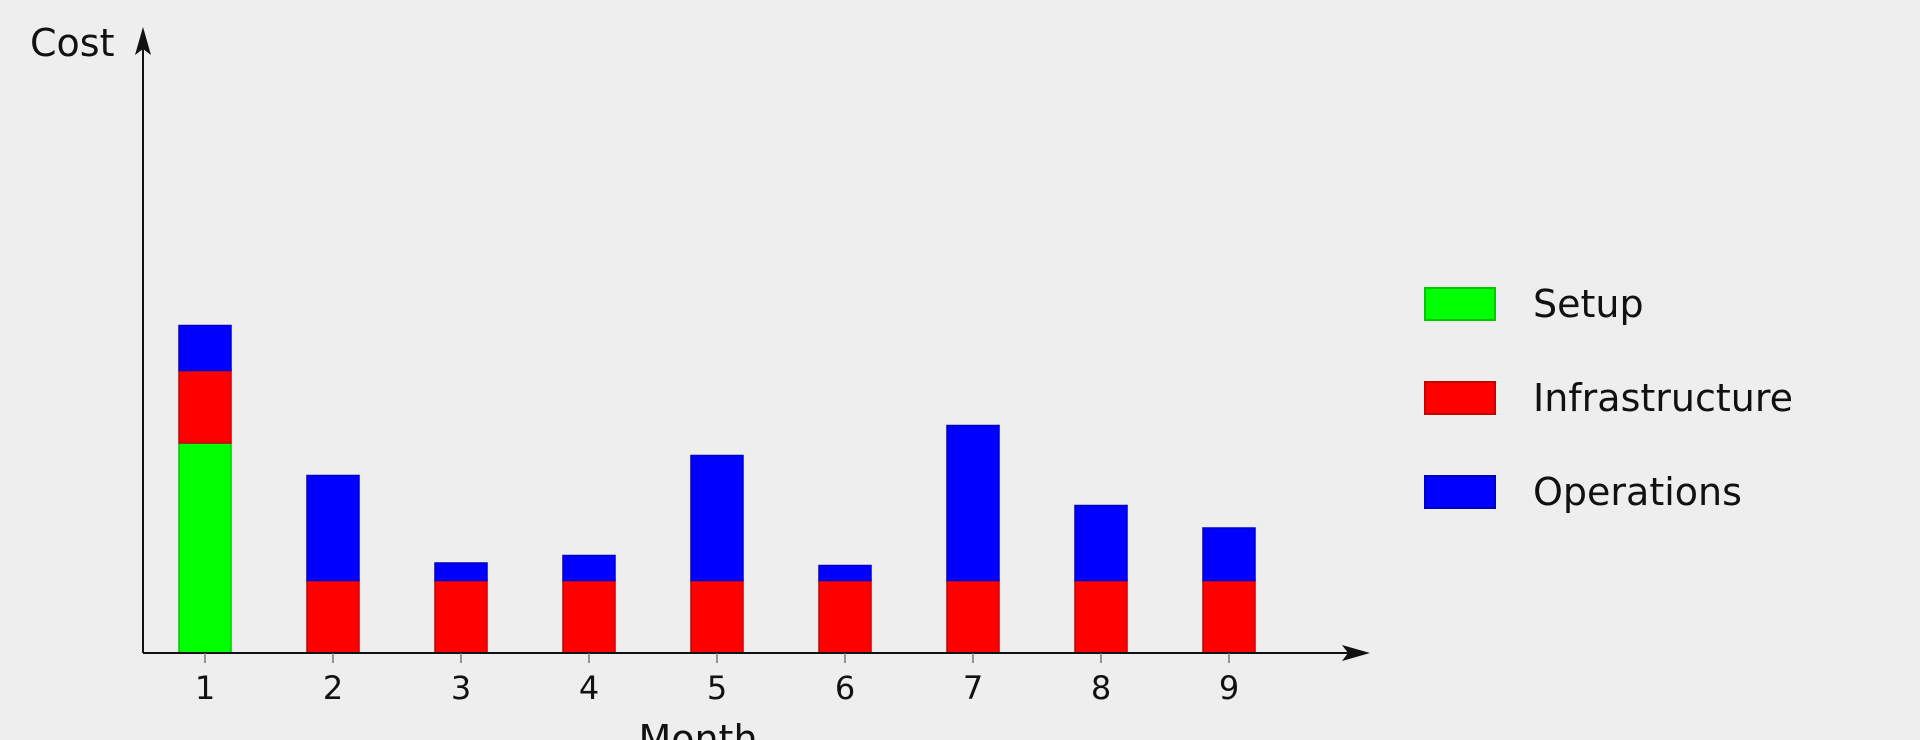 The image size is (1920, 740). What do you see at coordinates (333, 688) in the screenshot?
I see `x-tick-label: 2` at bounding box center [333, 688].